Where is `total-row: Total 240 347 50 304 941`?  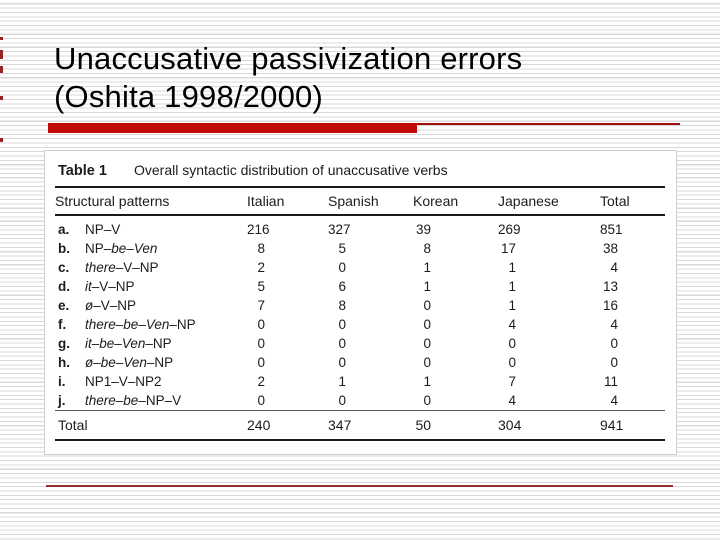
total-row: Total 240 347 50 304 941 is located at coordinates (360, 425).